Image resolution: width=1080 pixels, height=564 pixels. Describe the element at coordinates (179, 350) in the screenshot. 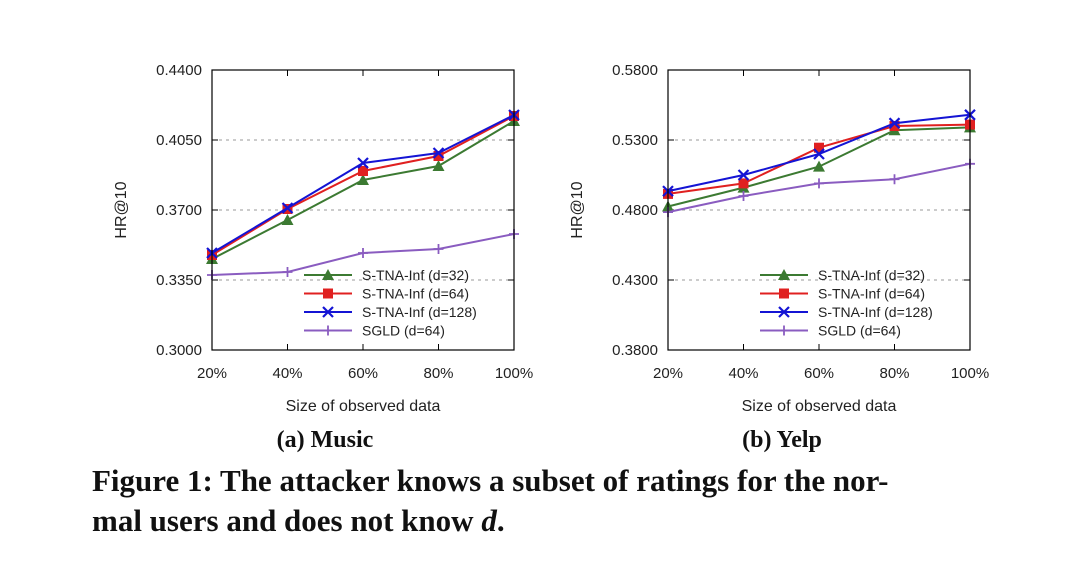

I see `y-tick-label: 0.3000` at that location.